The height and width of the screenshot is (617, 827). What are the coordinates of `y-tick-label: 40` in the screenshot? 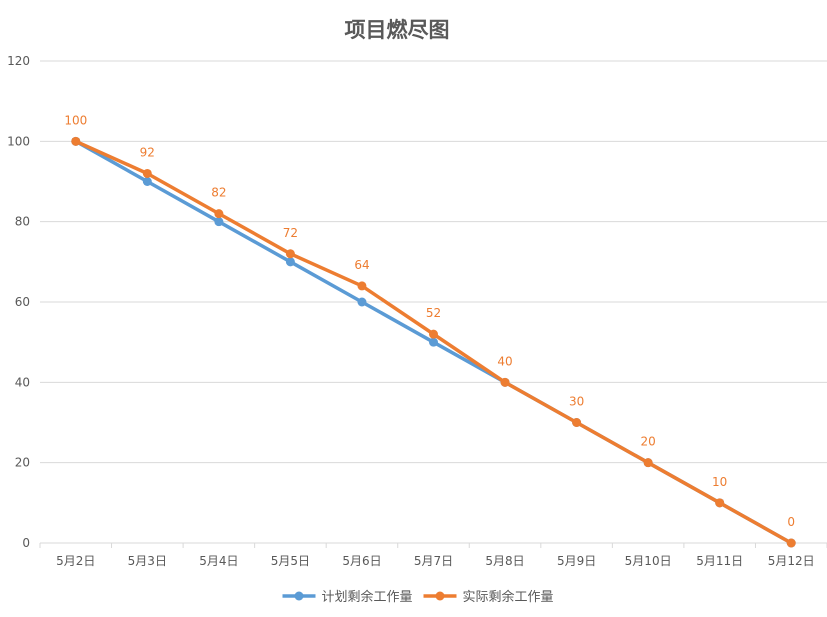 It's located at (22, 382).